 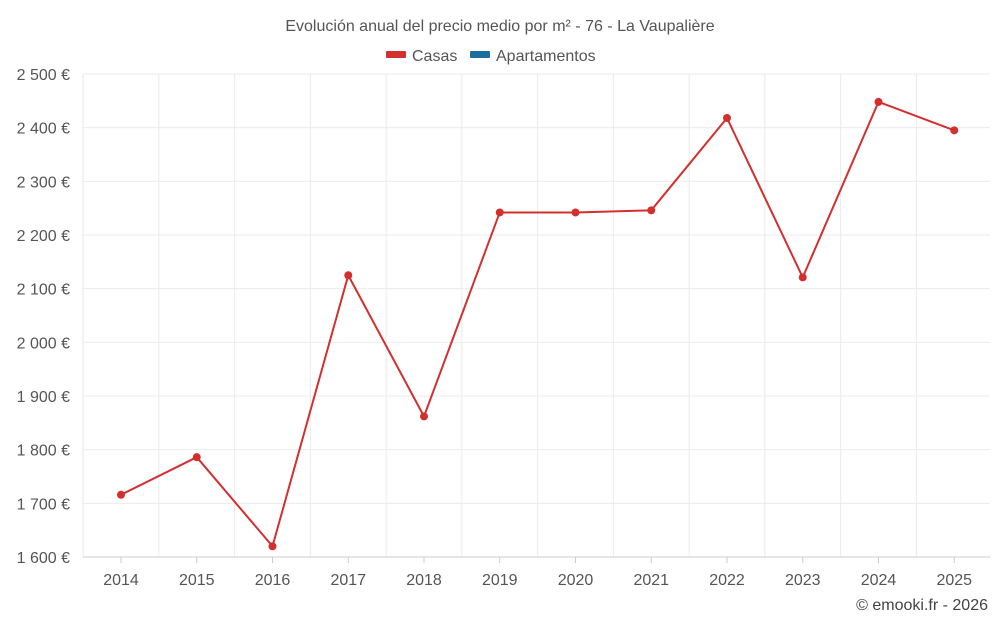 I want to click on x-tick-label: 2022, so click(x=727, y=580).